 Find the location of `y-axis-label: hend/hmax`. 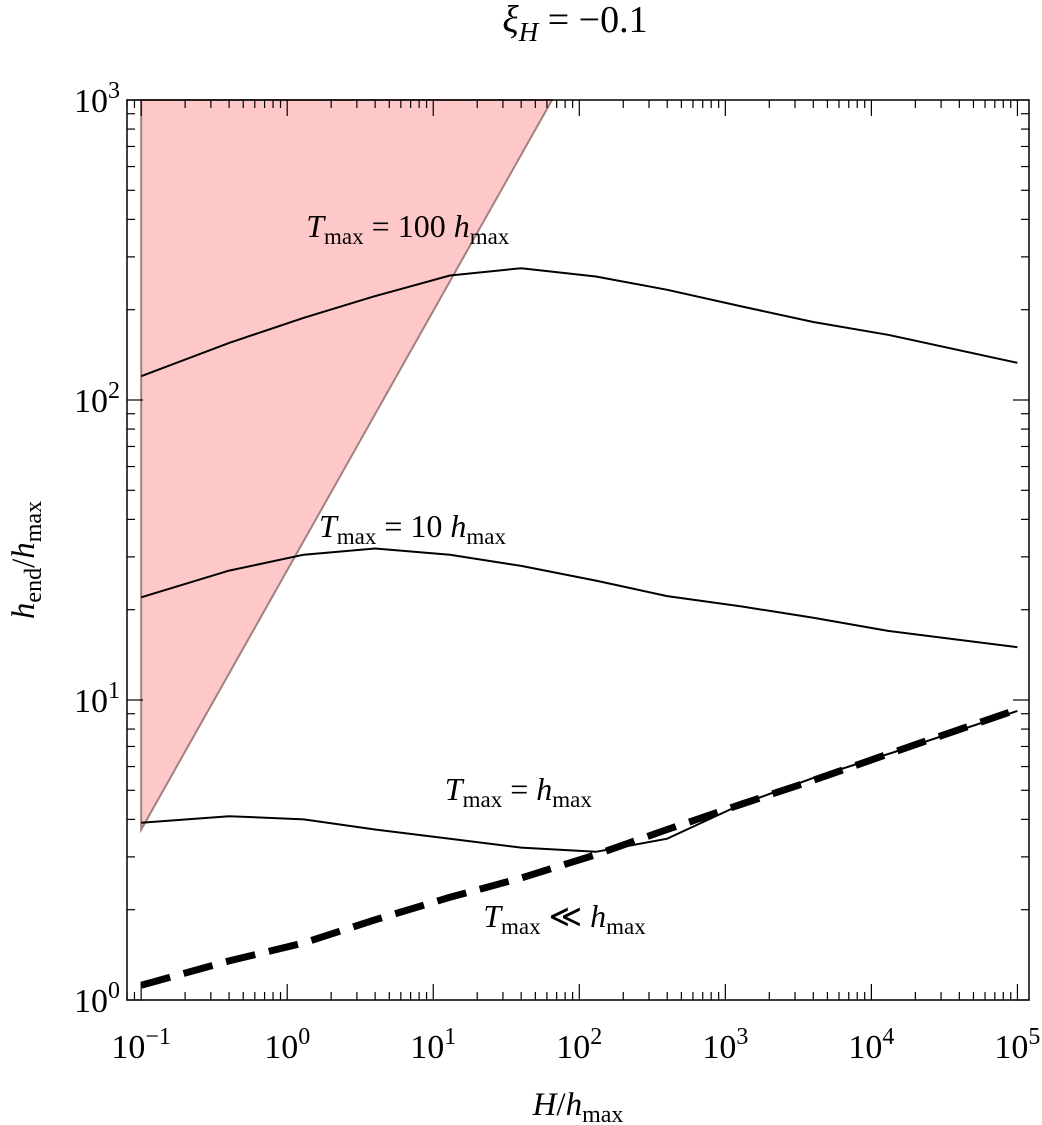

y-axis-label: hend/hmax is located at coordinates (26, 560).